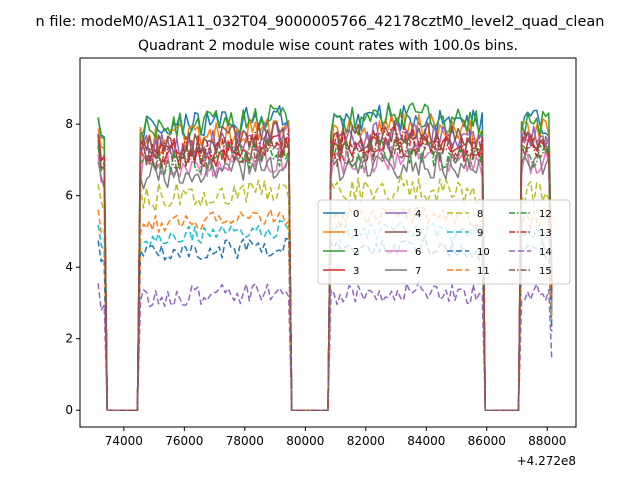 This screenshot has height=480, width=640. What do you see at coordinates (418, 233) in the screenshot?
I see `legend-label-5: 5` at bounding box center [418, 233].